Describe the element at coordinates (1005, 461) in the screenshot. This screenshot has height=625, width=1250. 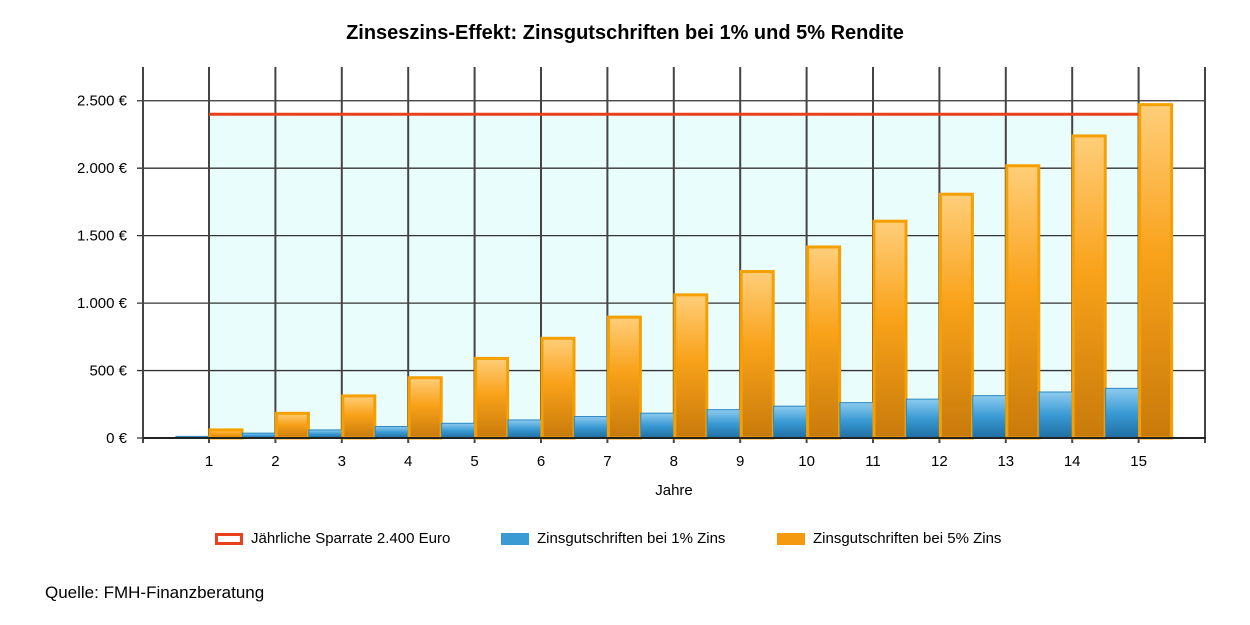
I see `x-tick-label: 13` at that location.